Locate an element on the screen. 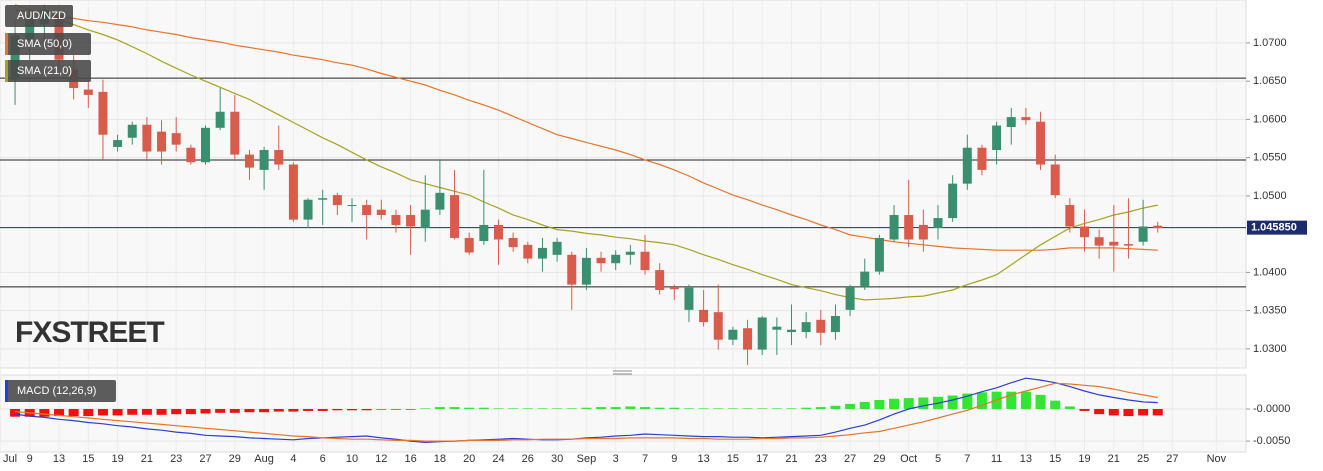 This screenshot has height=471, width=1323. x-tick-label: Aug is located at coordinates (264, 459).